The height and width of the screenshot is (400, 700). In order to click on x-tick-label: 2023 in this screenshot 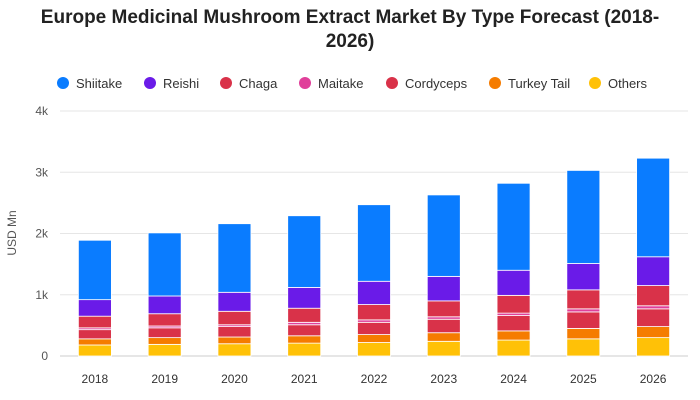, I will do `click(443, 379)`.